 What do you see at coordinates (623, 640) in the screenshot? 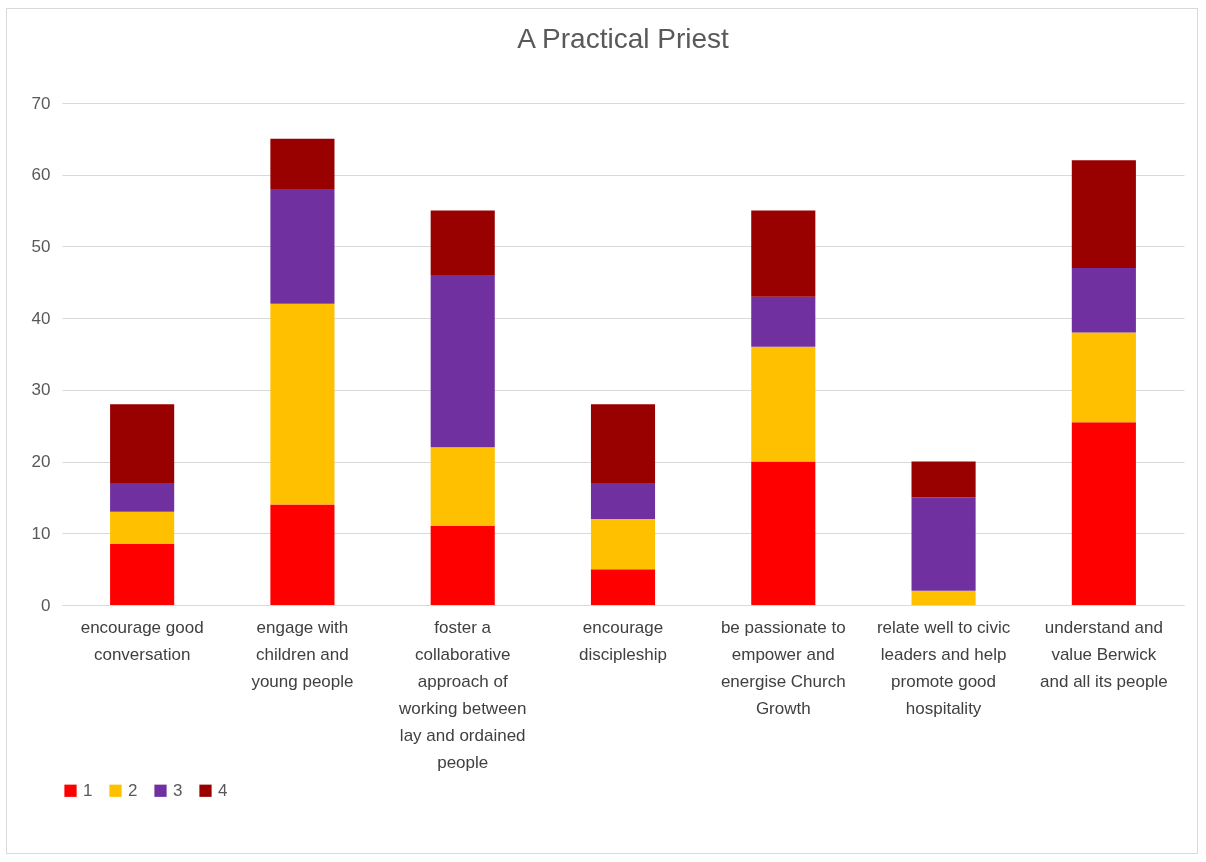
I see `x-tick-label: encourage discipleship` at bounding box center [623, 640].